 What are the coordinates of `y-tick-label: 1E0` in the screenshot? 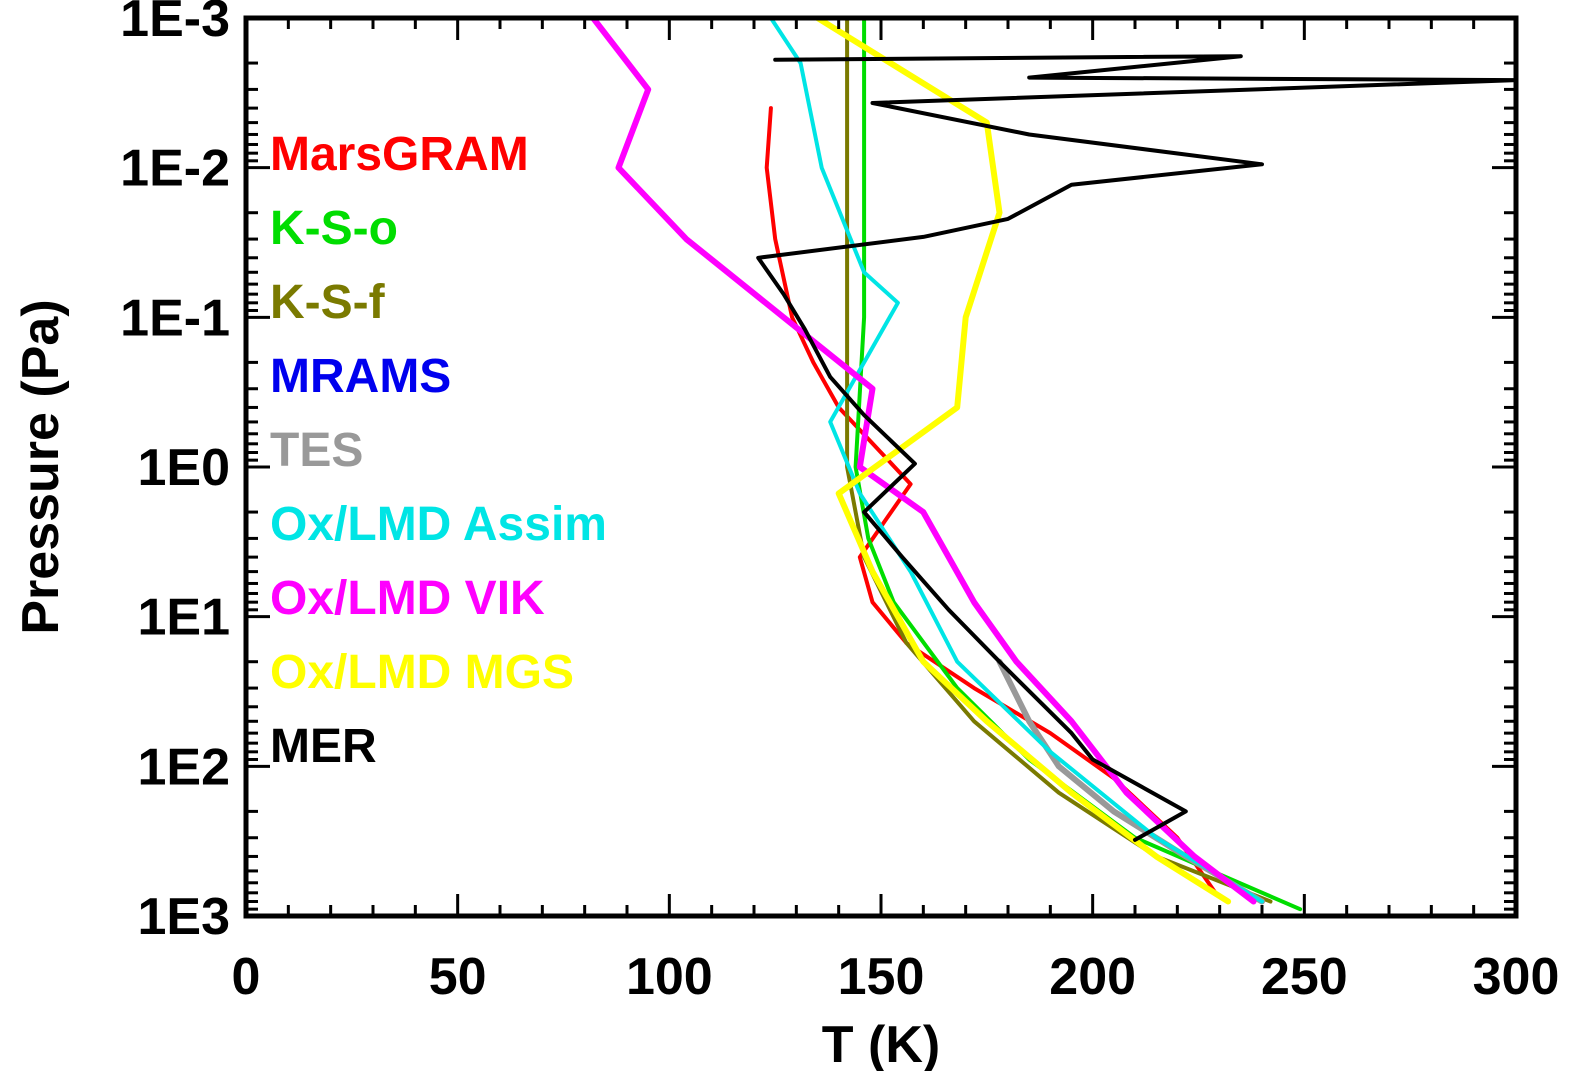 It's located at (183, 468).